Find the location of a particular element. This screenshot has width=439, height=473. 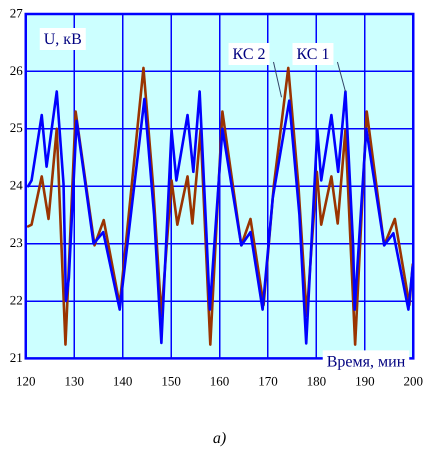

x-tick-label: 160 is located at coordinates (220, 381).